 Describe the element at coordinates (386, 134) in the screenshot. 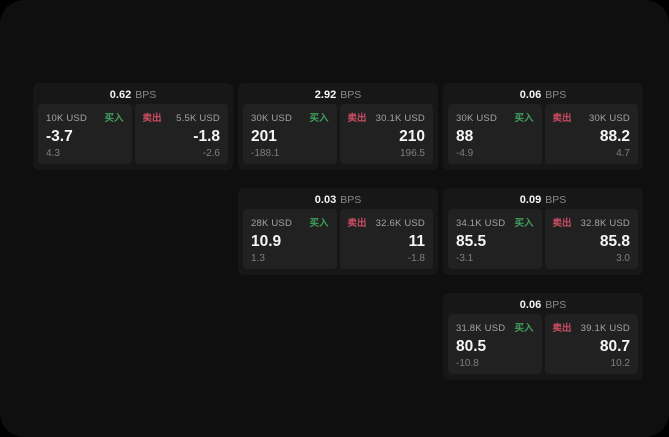

I see `sell-quote-panel: 卖出 30.1K USD 210 196.5` at that location.